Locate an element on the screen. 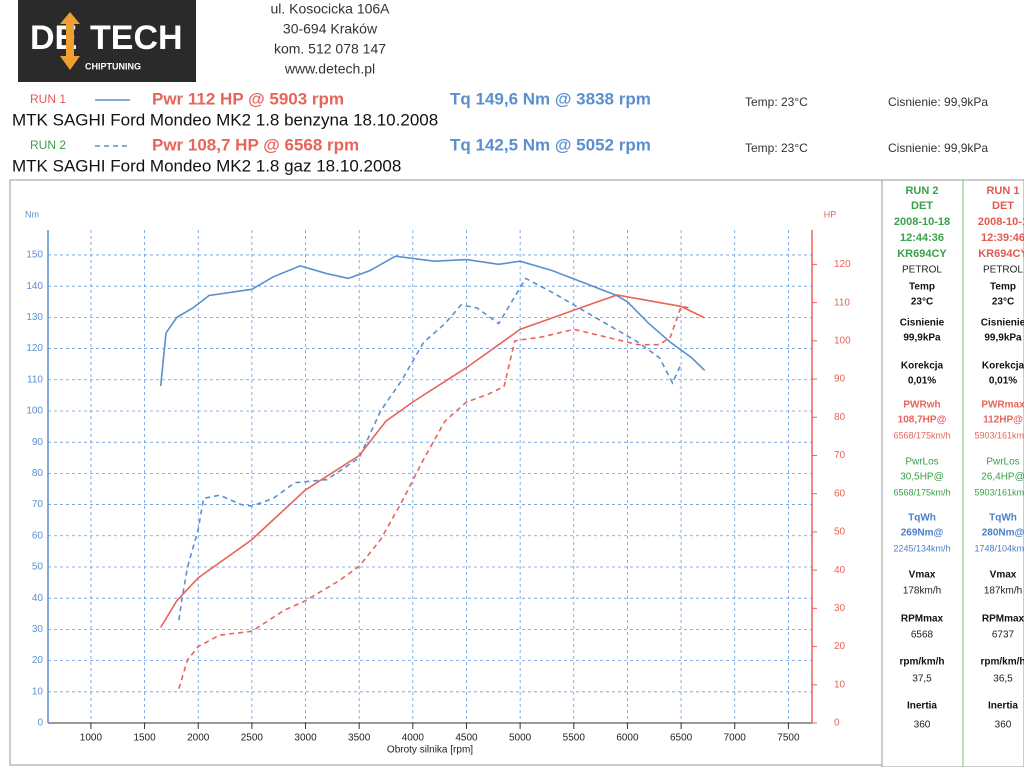 Image resolution: width=1024 pixels, height=767 pixels. x-tick-label: 4000 is located at coordinates (413, 738).